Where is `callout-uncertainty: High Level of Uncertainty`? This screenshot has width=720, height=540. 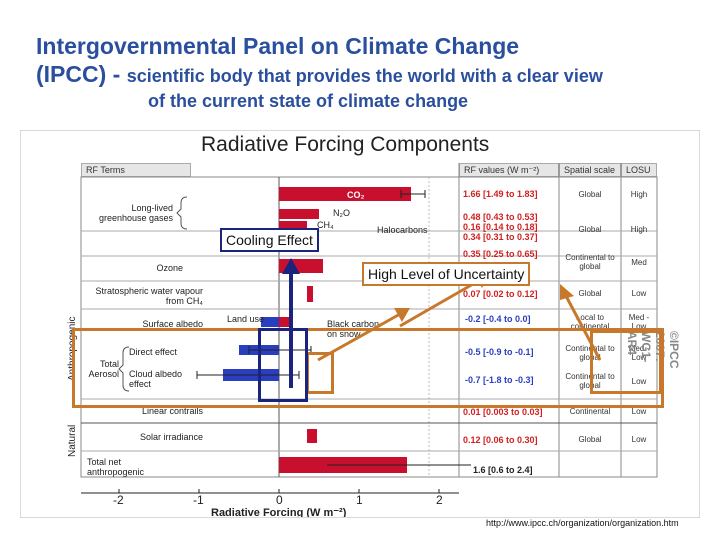
callout-uncertainty: High Level of Uncertainty is located at coordinates (446, 274).